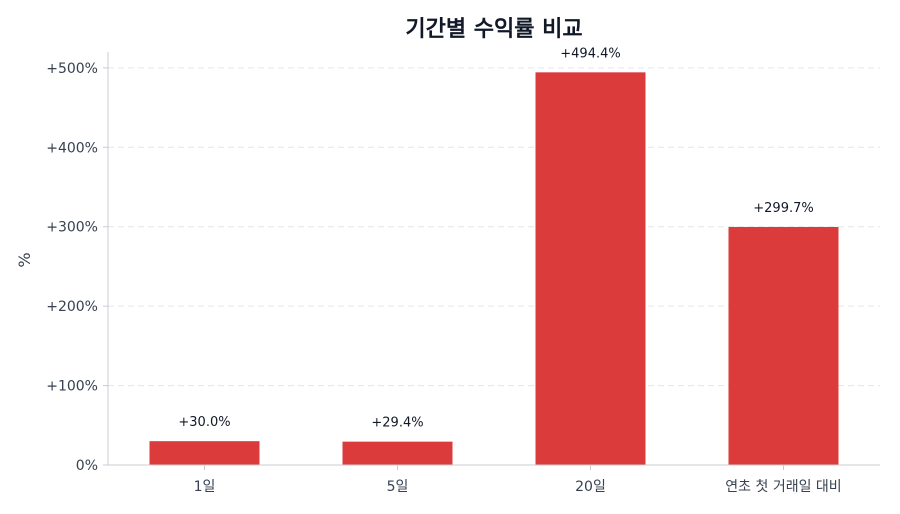 The image size is (900, 514). Describe the element at coordinates (397, 423) in the screenshot. I see `bar-value-label: +29.4%` at that location.